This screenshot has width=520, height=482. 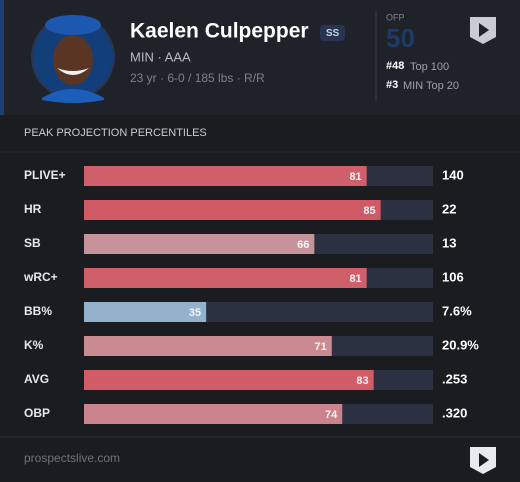 What do you see at coordinates (331, 415) in the screenshot?
I see `percentile-label: 74` at bounding box center [331, 415].